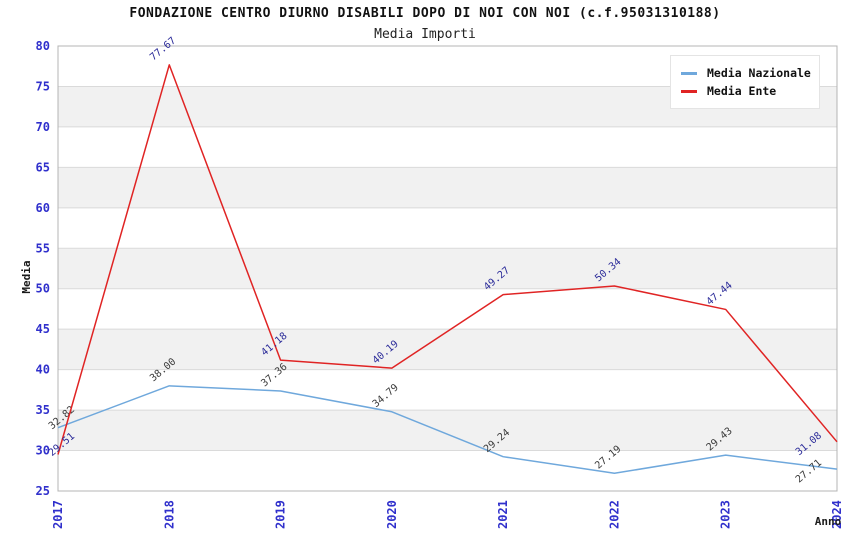 This screenshot has width=850, height=550. I want to click on x-tick-label: 2023, so click(726, 514).